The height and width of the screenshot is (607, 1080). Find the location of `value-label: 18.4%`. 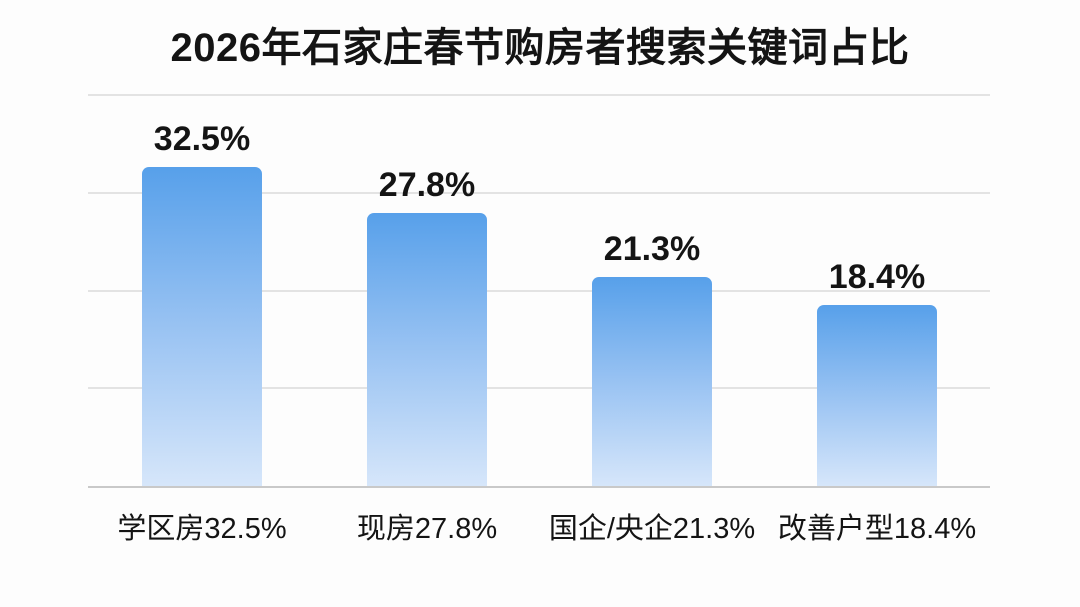

value-label: 18.4% is located at coordinates (877, 277).